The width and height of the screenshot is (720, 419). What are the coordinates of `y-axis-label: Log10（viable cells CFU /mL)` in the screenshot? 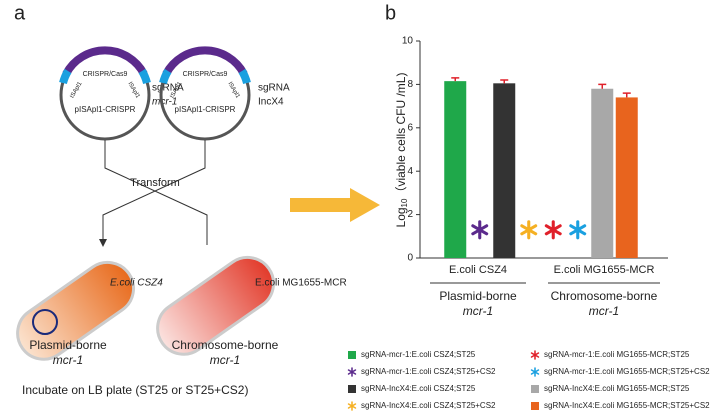 It's located at (401, 150).